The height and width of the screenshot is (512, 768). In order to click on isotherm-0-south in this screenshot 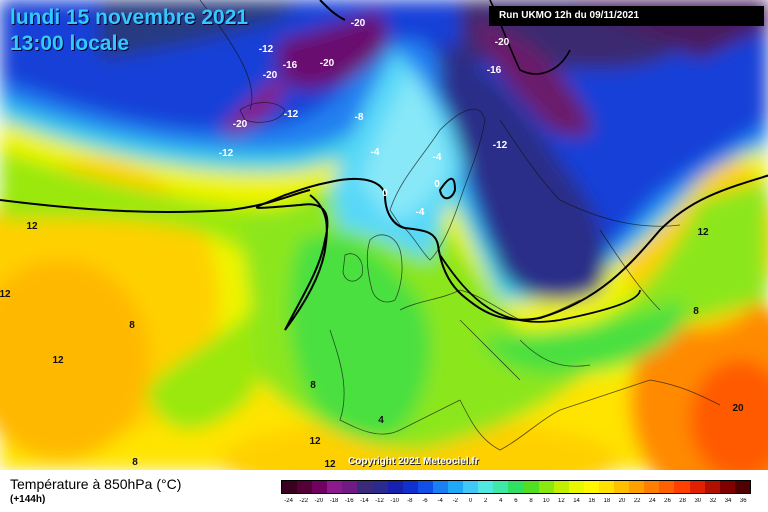, I will do `click(540, 288)`.